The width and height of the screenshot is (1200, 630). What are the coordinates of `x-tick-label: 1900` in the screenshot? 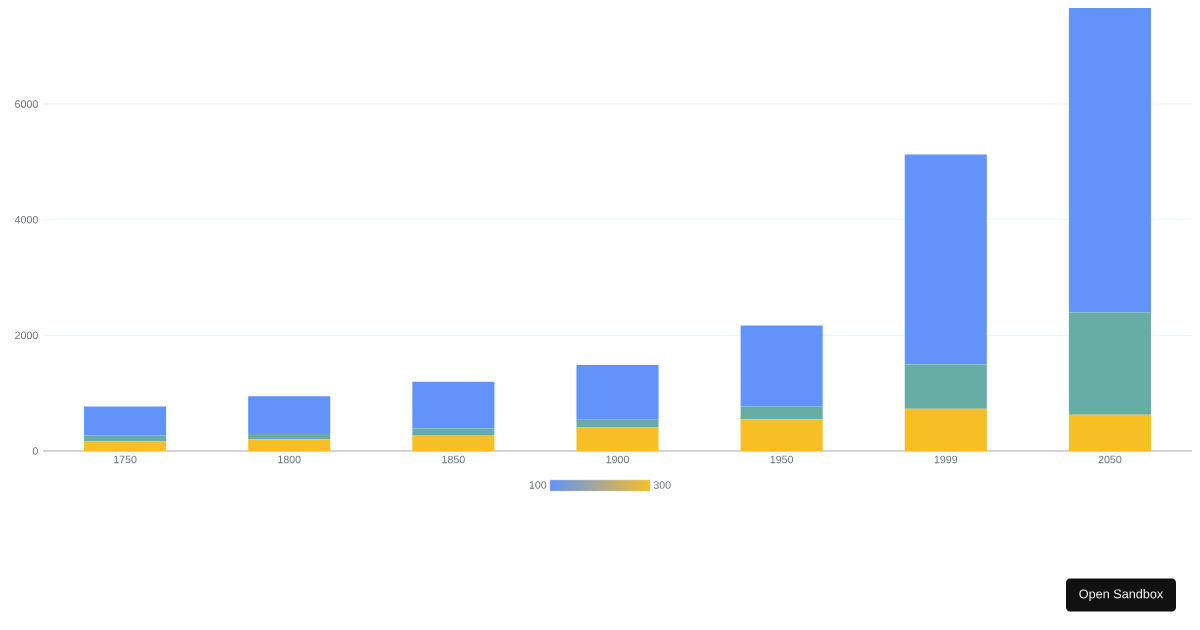 It's located at (617, 459).